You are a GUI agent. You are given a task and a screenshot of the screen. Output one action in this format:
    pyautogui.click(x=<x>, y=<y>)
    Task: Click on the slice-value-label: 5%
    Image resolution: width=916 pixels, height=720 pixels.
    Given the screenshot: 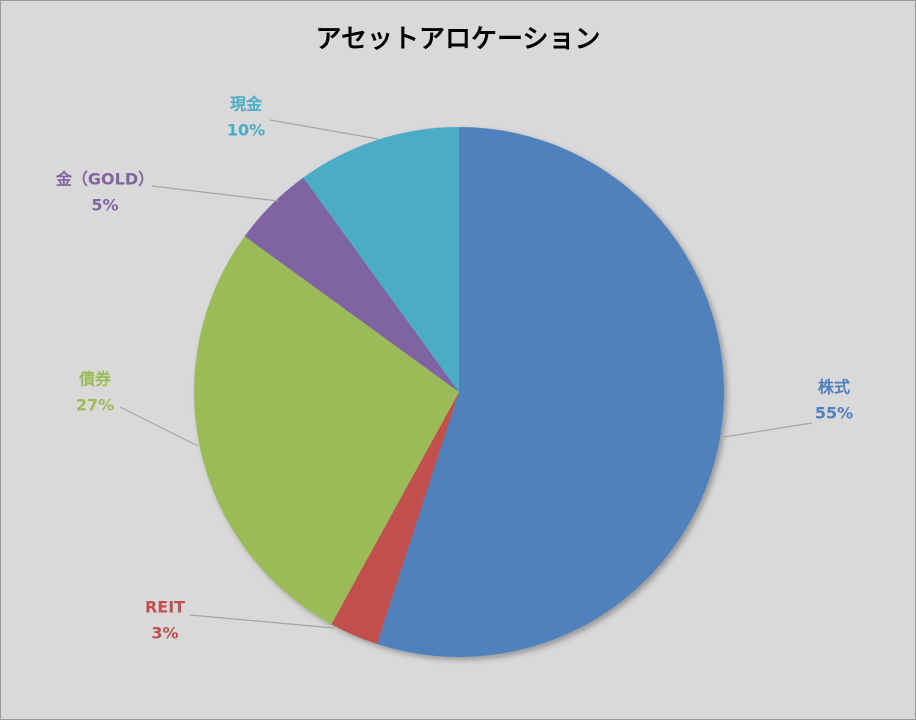 What is the action you would take?
    pyautogui.click(x=104, y=205)
    